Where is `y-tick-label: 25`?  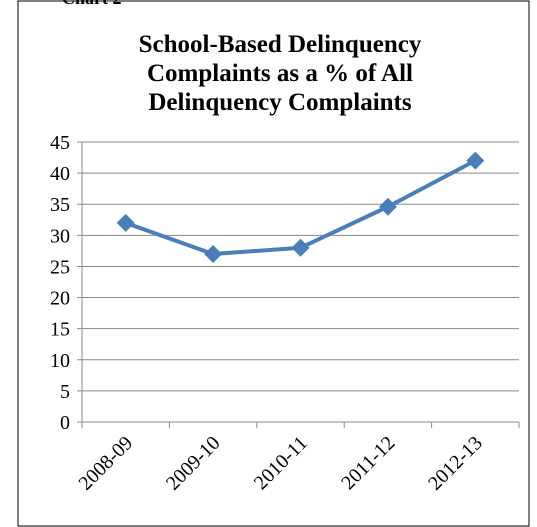 y-tick-label: 25 is located at coordinates (60, 267).